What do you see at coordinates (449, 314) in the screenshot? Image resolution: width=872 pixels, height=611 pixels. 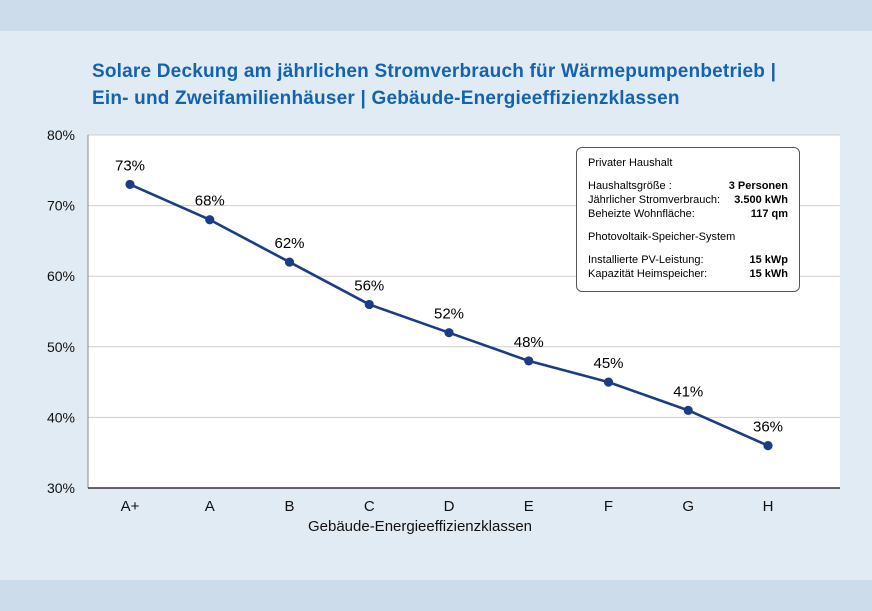 I see `point-value-label: 52%` at bounding box center [449, 314].